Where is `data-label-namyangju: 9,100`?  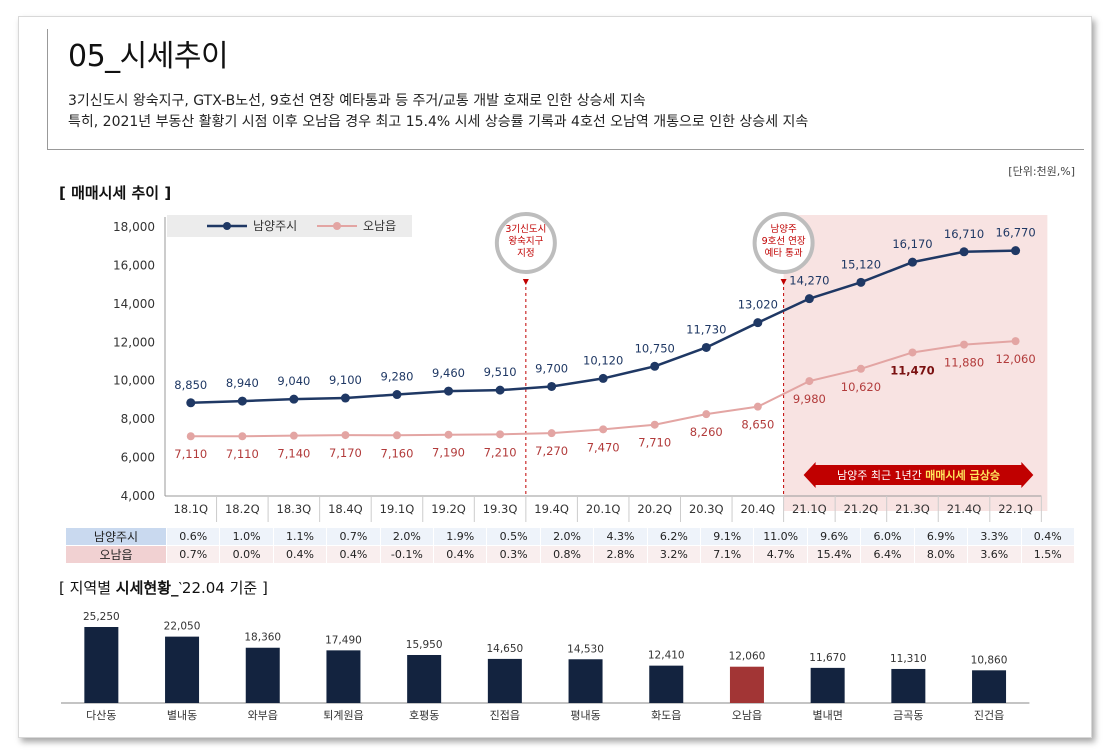
data-label-namyangju: 9,100 is located at coordinates (345, 380).